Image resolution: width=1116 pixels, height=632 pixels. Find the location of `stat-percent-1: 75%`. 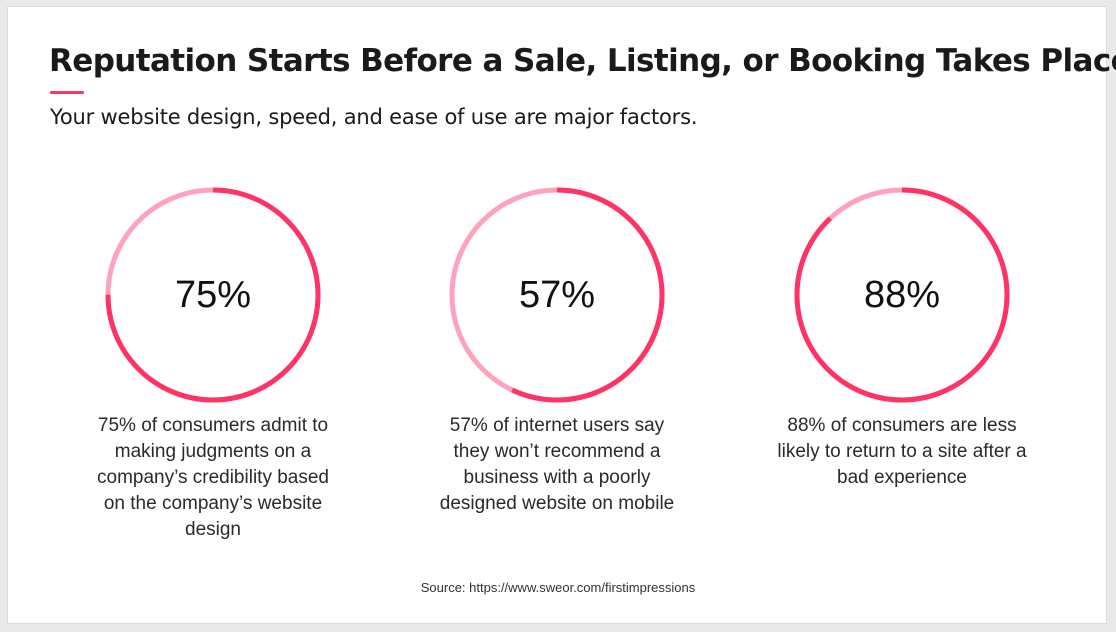

stat-percent-1: 75% is located at coordinates (213, 295).